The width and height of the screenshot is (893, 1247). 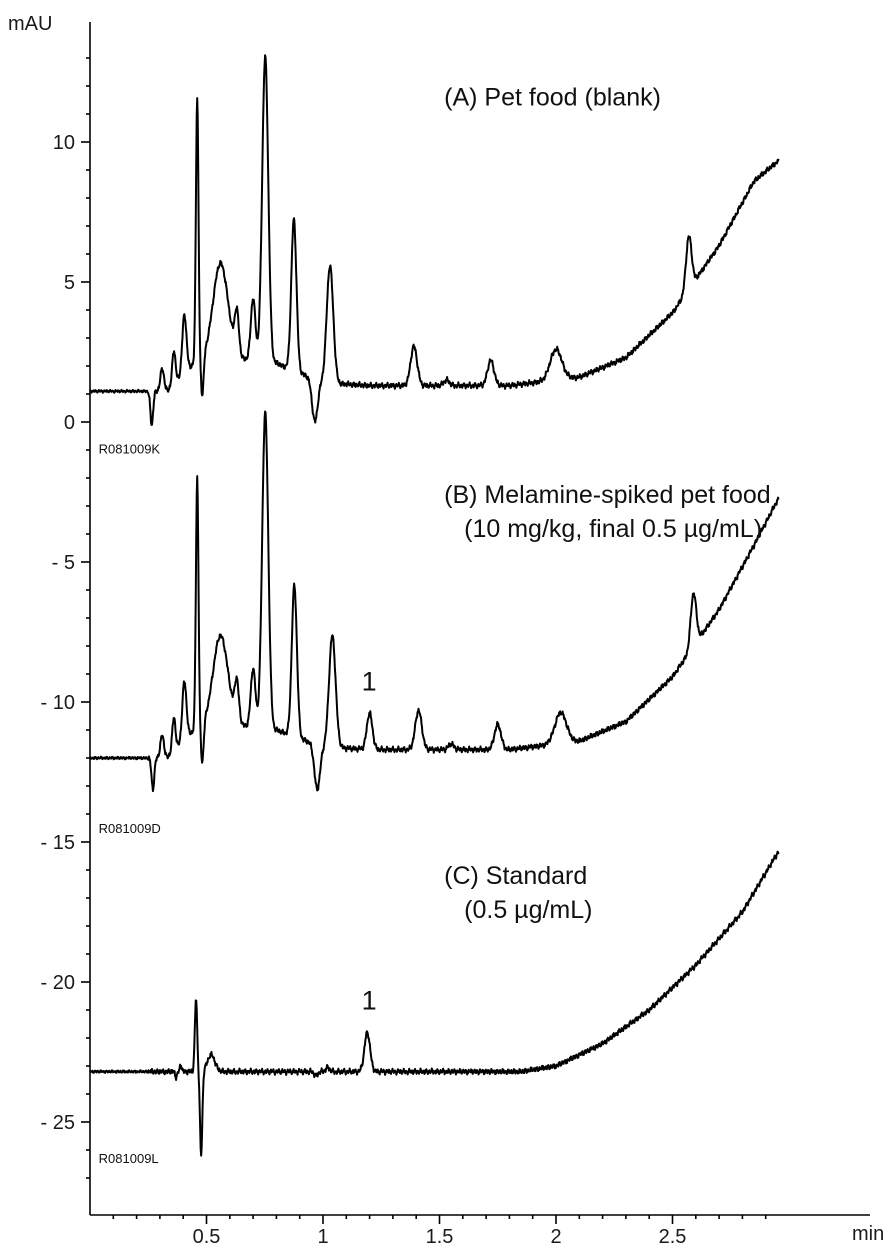 What do you see at coordinates (515, 876) in the screenshot?
I see `trace-c-title: (C) Standard` at bounding box center [515, 876].